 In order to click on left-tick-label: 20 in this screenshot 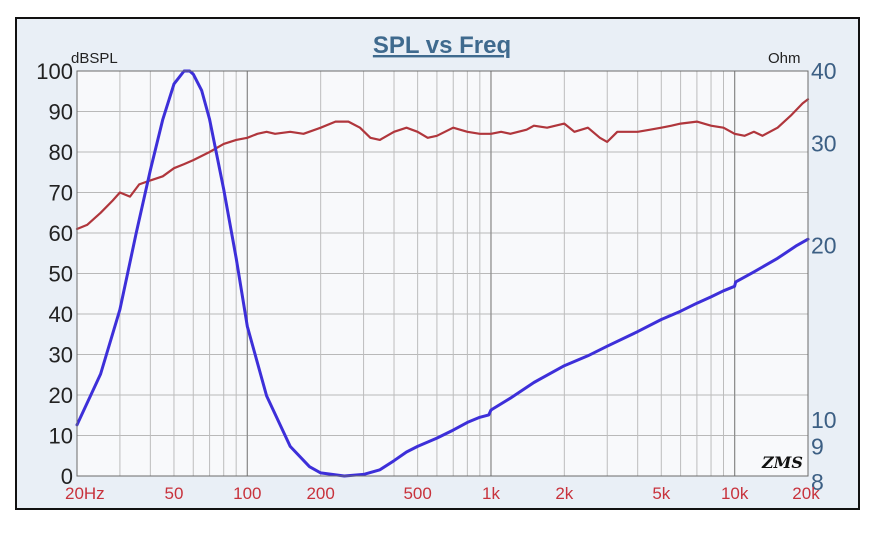, I will do `click(61, 395)`.